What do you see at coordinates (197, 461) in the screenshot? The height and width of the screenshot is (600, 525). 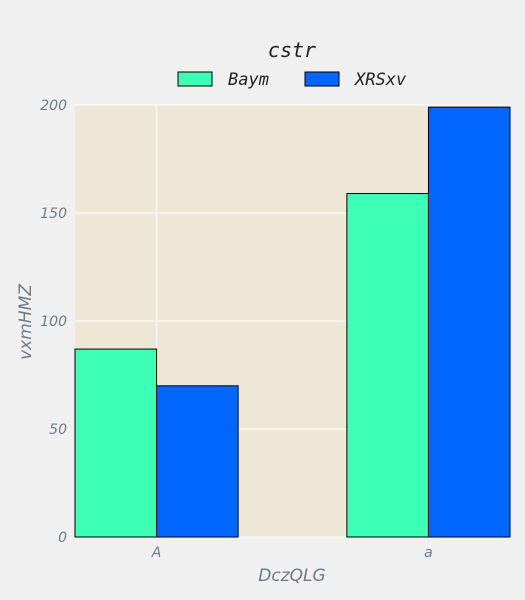 I see `bar-xrsxv-A` at bounding box center [197, 461].